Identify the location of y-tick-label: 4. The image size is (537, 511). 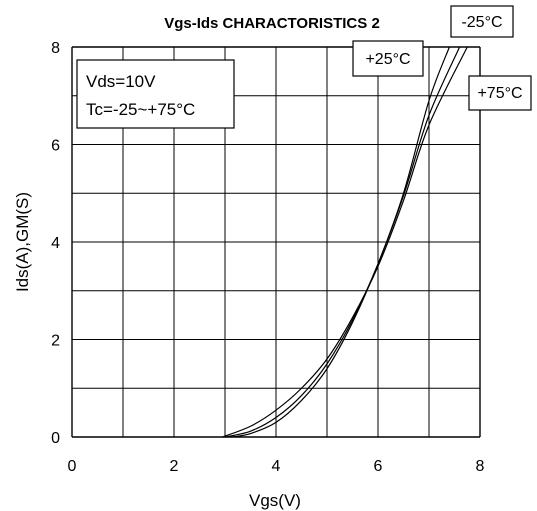
(55, 243).